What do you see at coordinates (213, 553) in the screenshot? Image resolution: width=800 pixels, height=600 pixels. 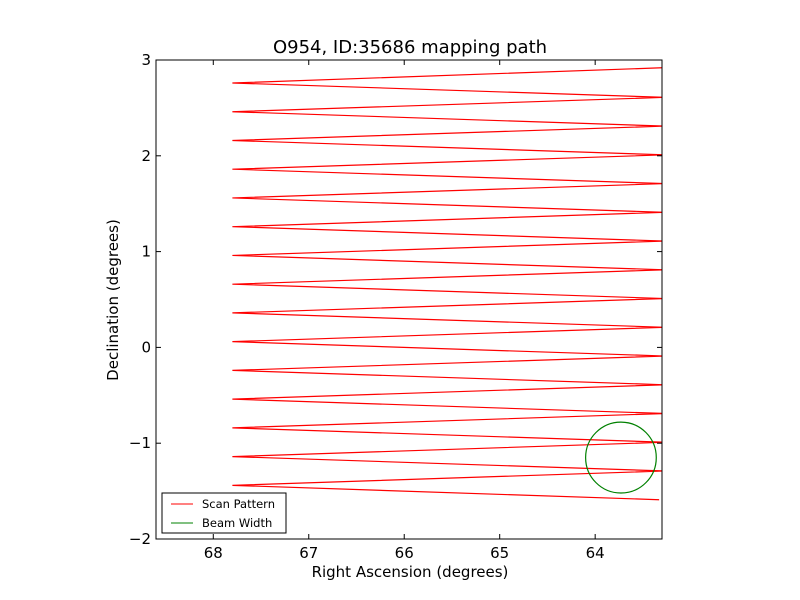 I see `x-tick-label: 68` at bounding box center [213, 553].